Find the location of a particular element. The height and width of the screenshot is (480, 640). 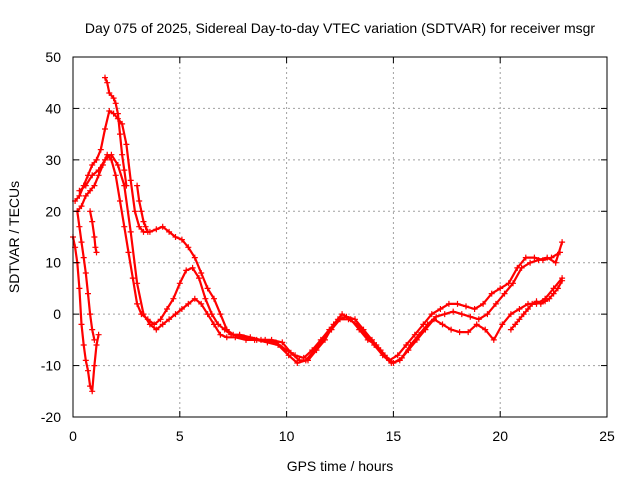

y-tick-label: -10 is located at coordinates (51, 366).